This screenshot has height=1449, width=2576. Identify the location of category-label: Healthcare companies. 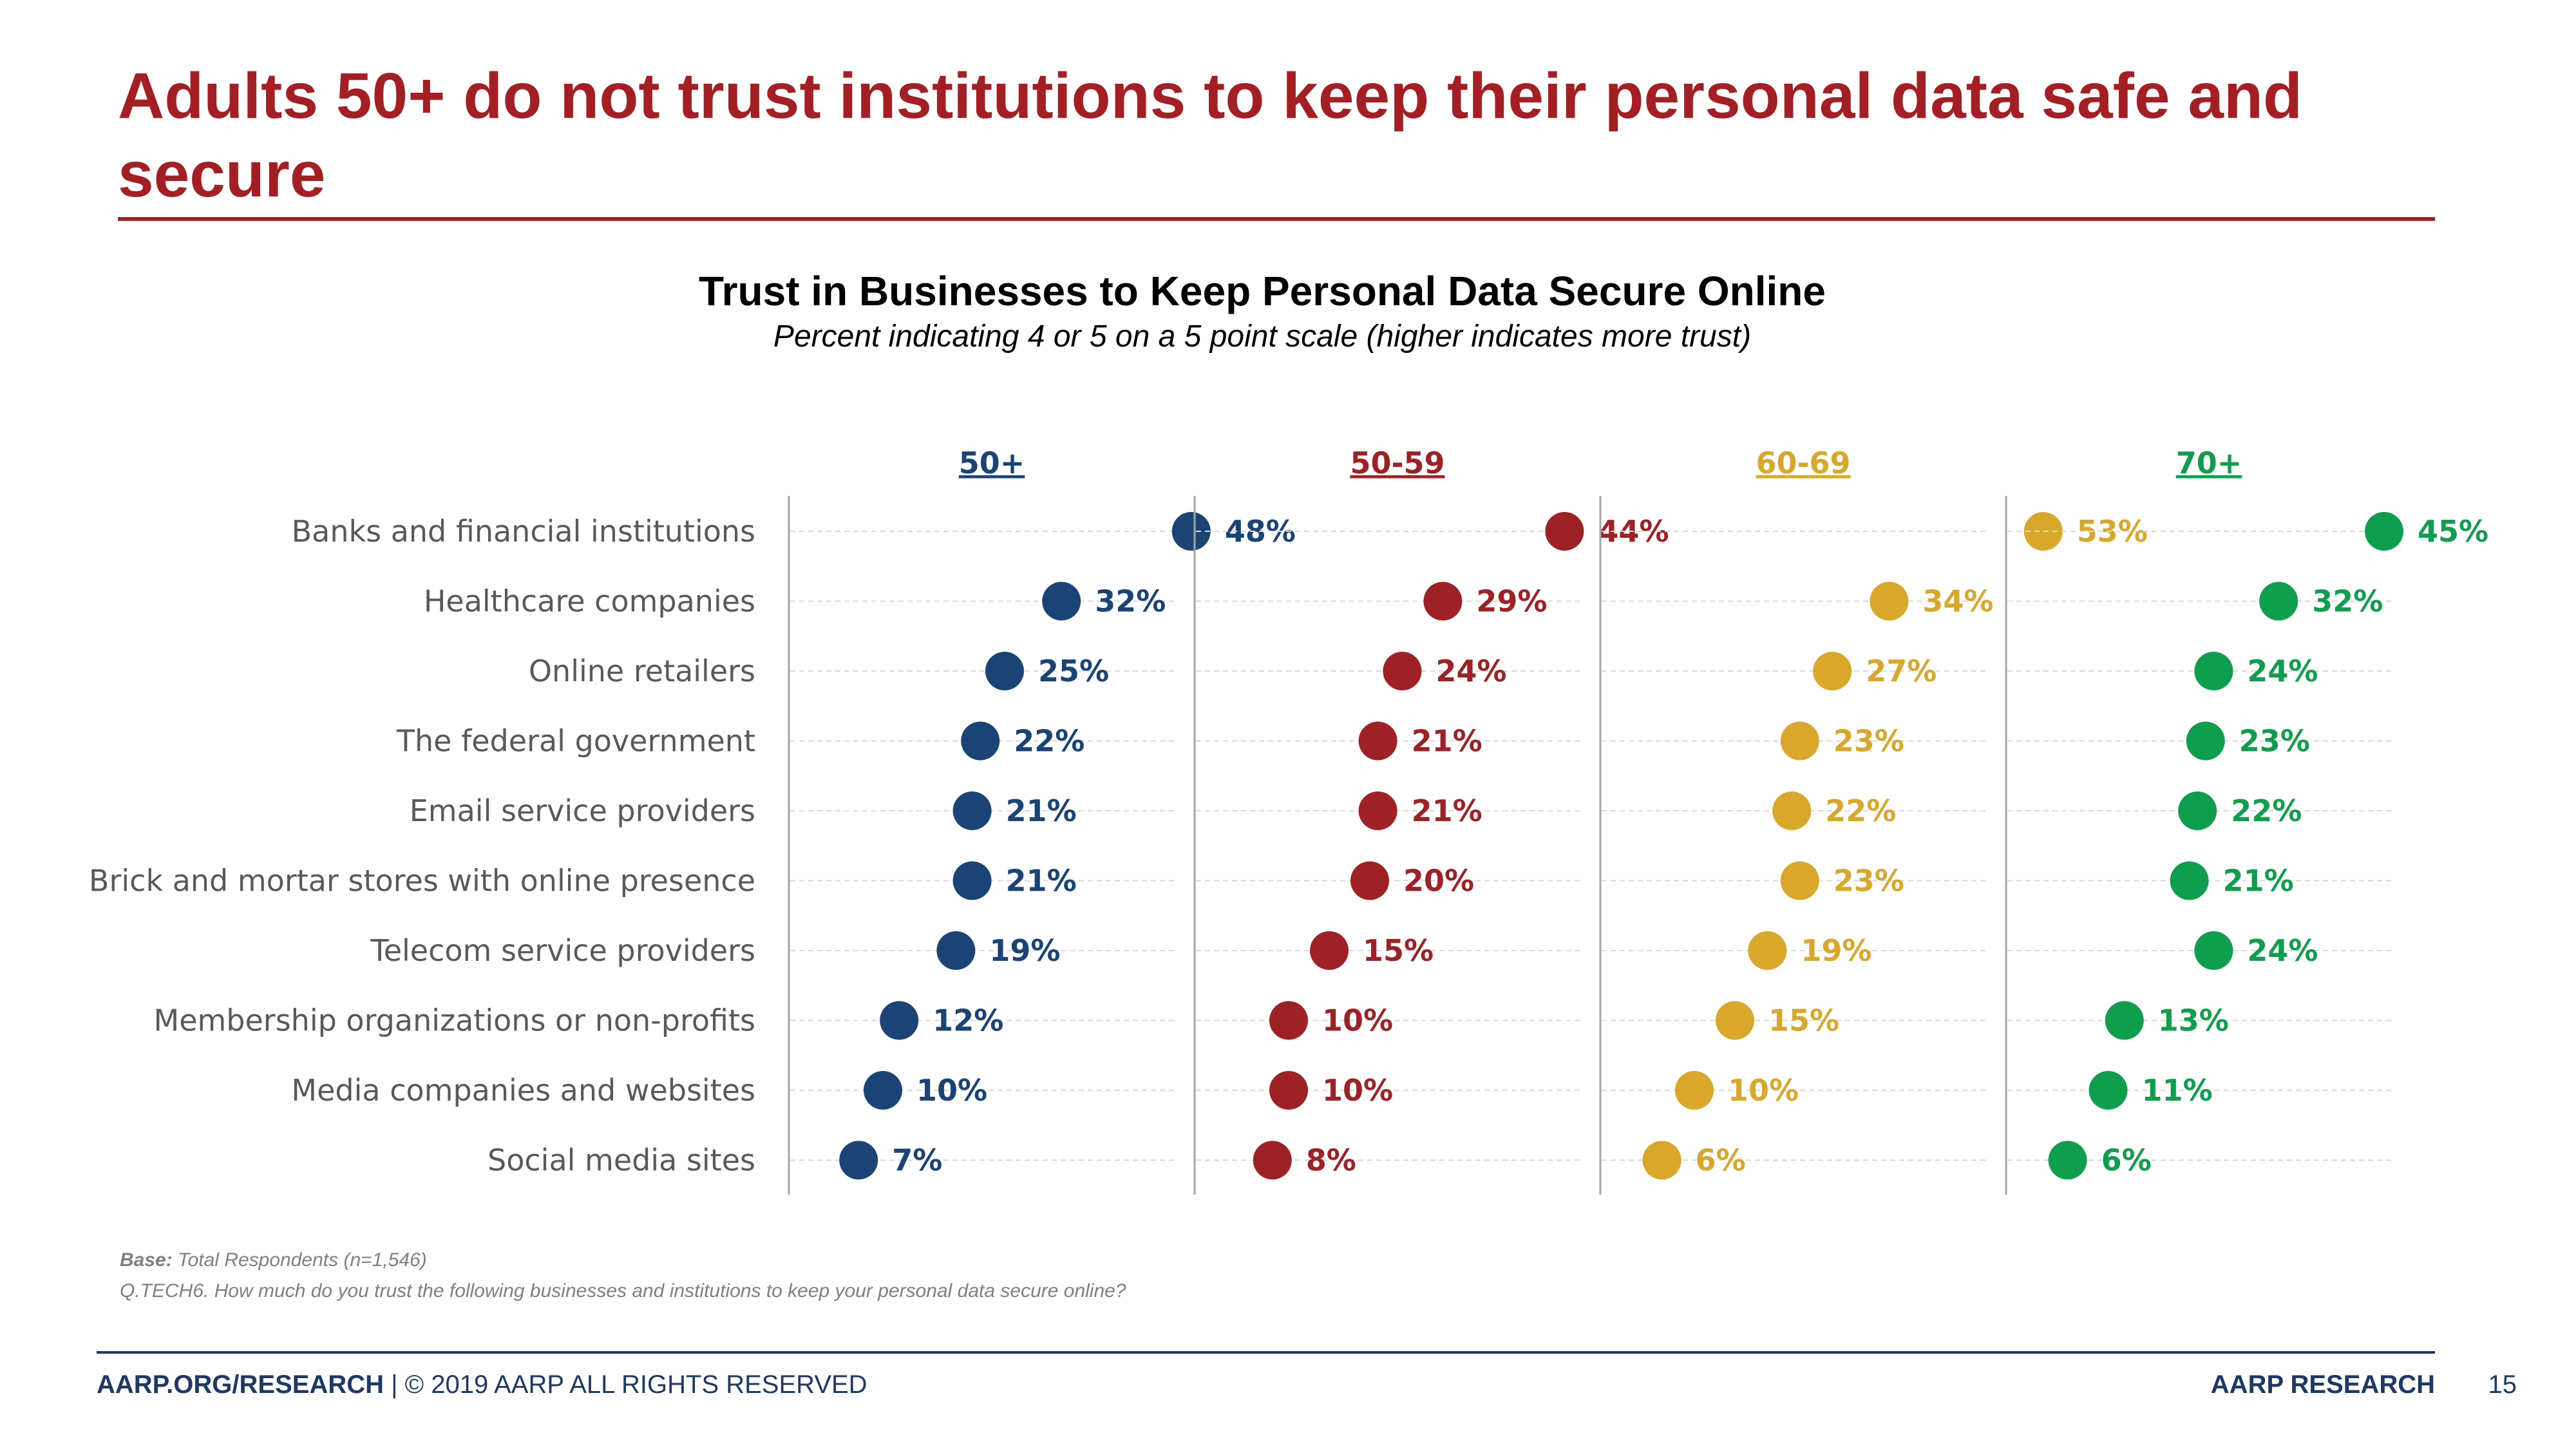
(589, 602).